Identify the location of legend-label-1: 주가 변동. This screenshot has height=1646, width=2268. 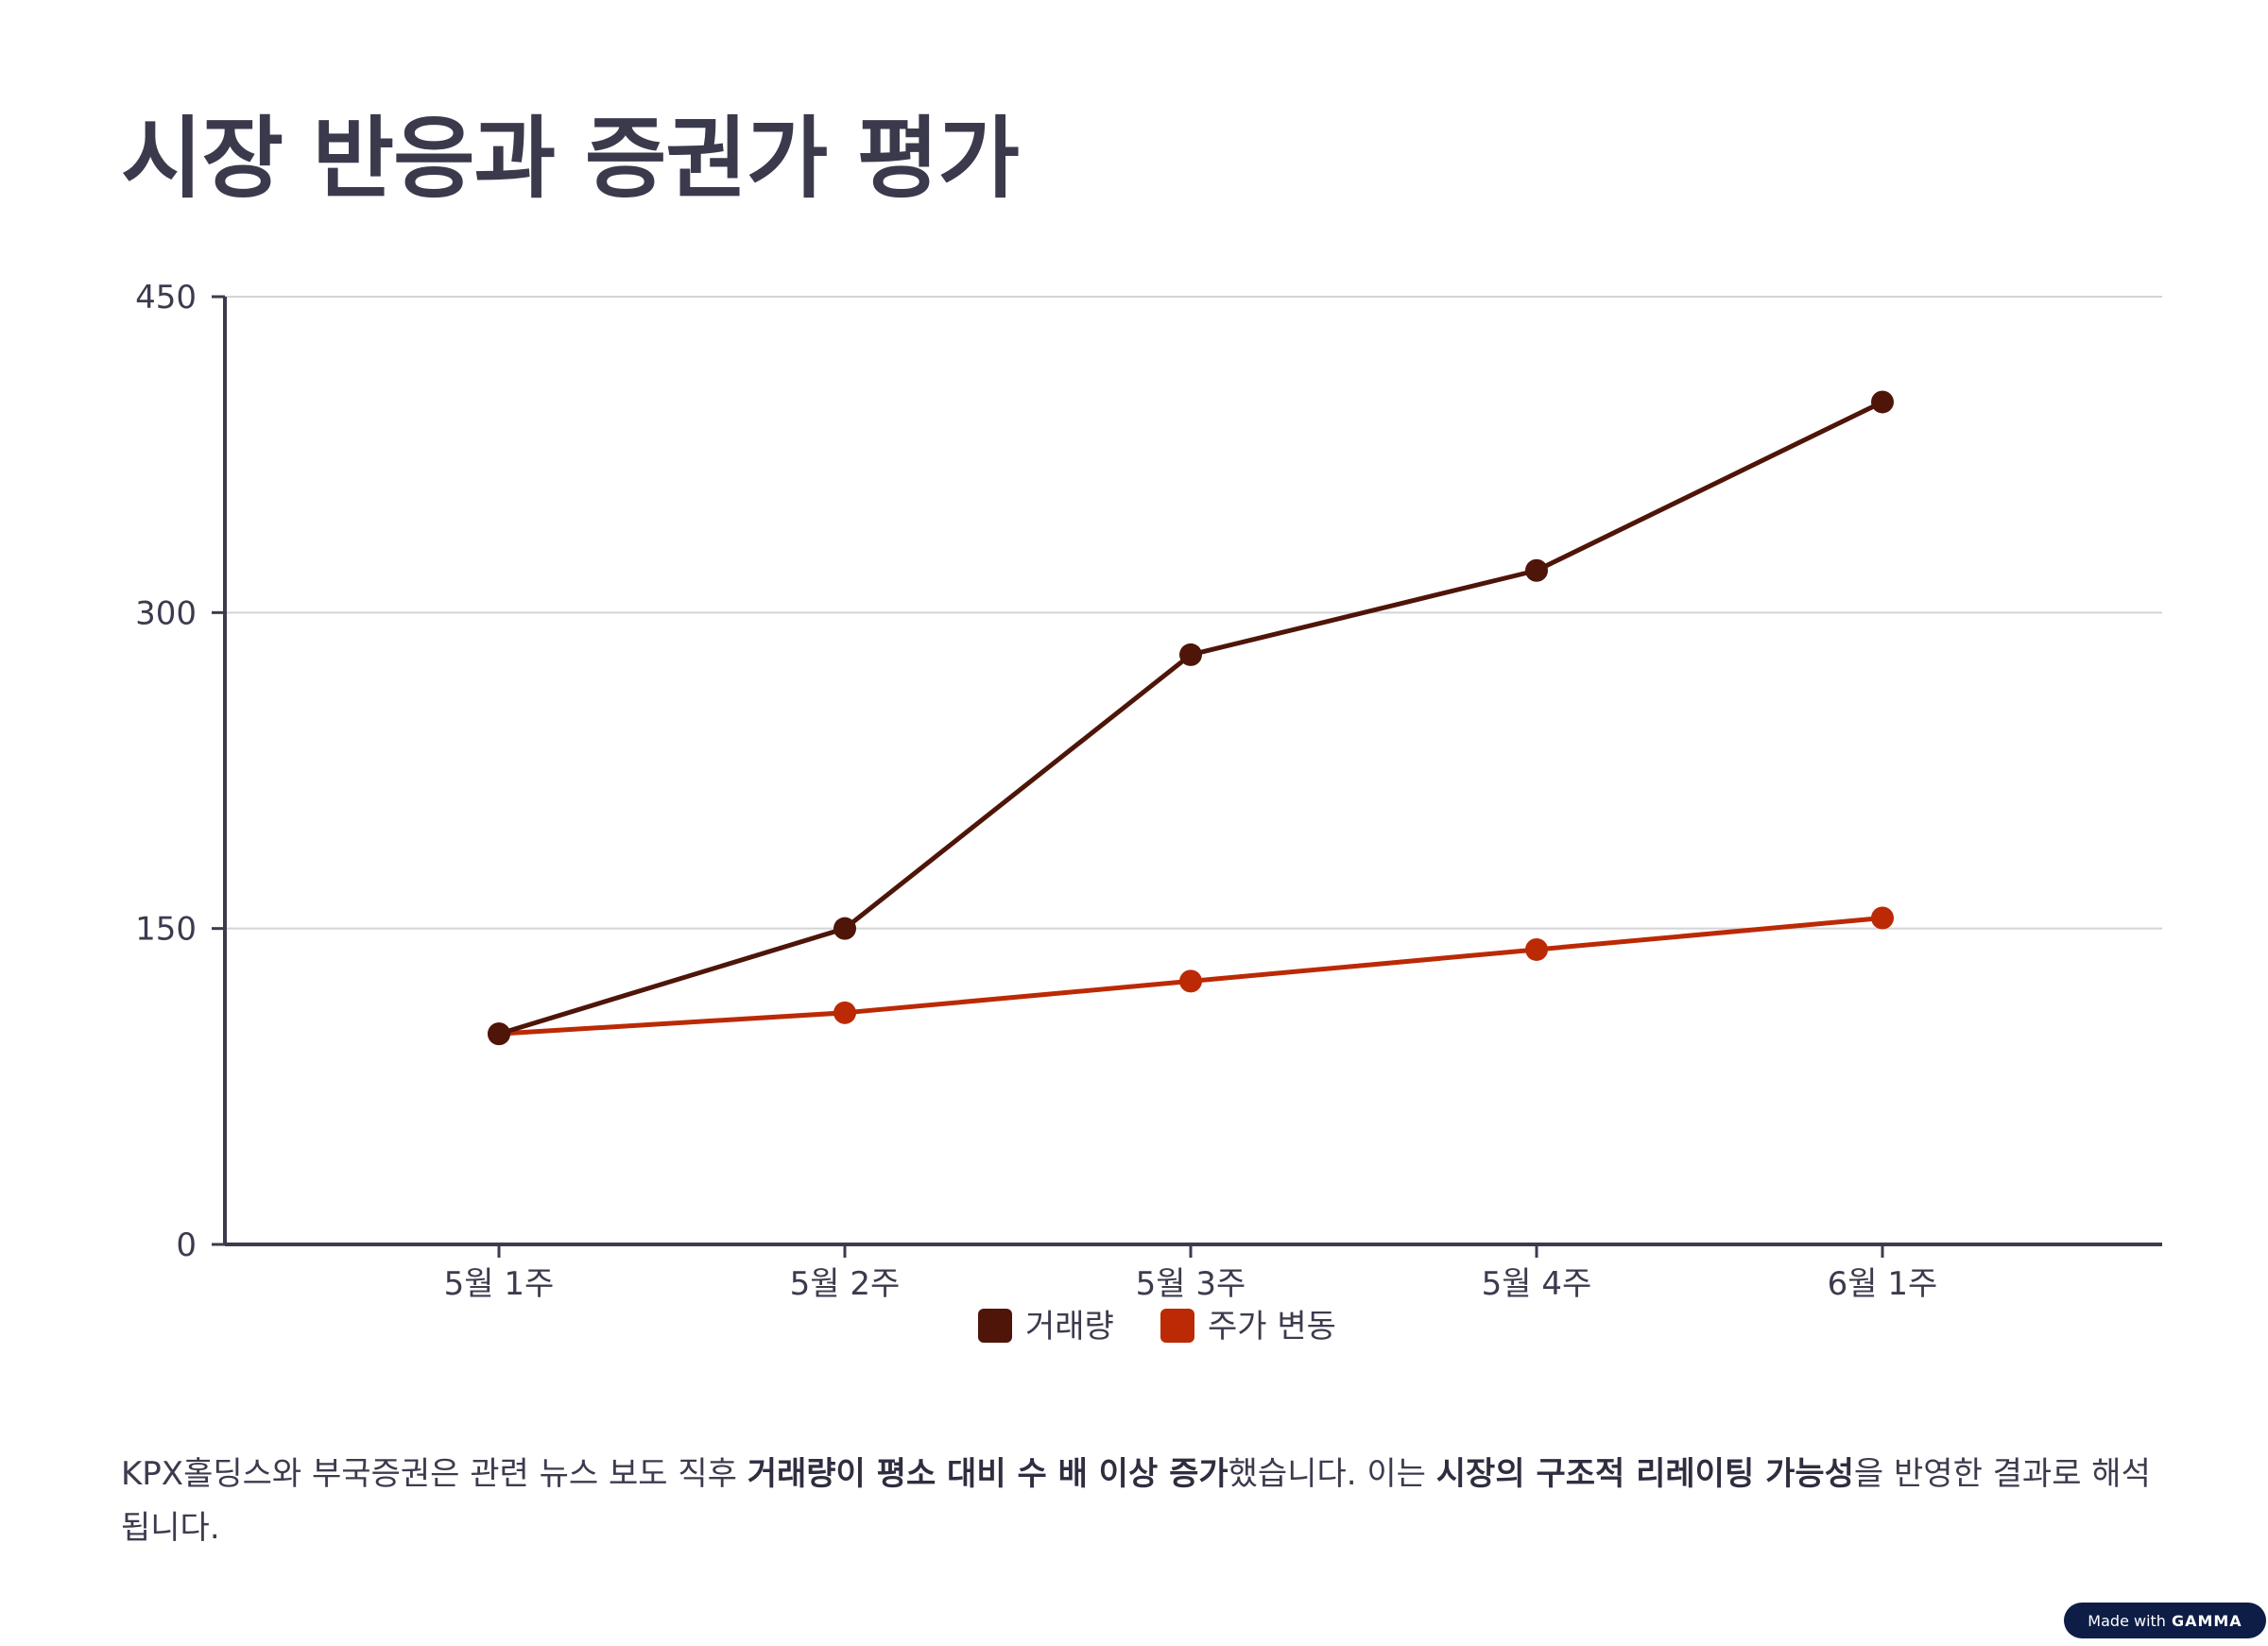
(1272, 1327).